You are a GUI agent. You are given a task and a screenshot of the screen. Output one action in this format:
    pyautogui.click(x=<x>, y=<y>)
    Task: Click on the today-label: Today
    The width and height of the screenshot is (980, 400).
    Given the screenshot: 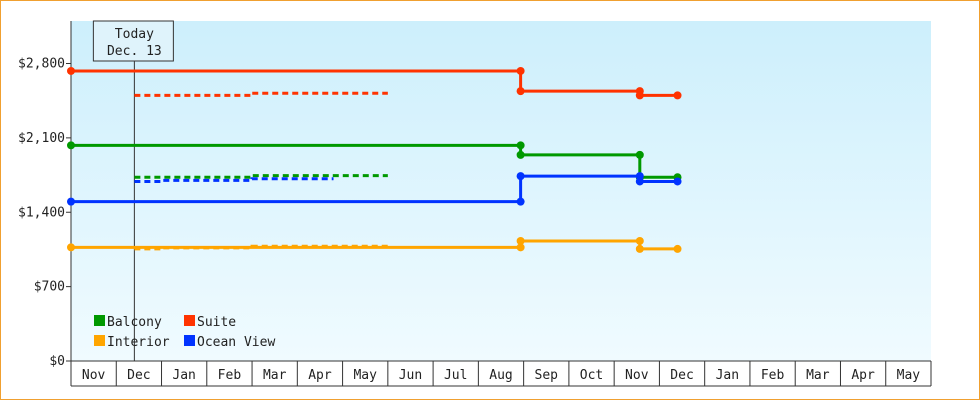 What is the action you would take?
    pyautogui.click(x=134, y=34)
    